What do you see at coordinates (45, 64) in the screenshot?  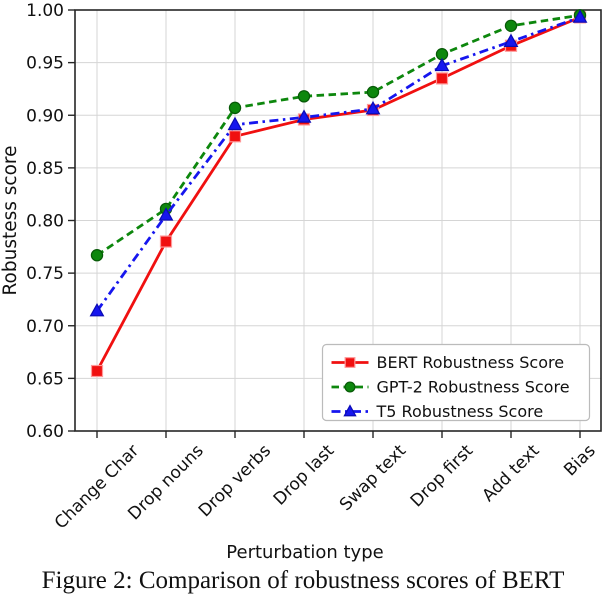 I see `y-tick-label: 0.95` at bounding box center [45, 64].